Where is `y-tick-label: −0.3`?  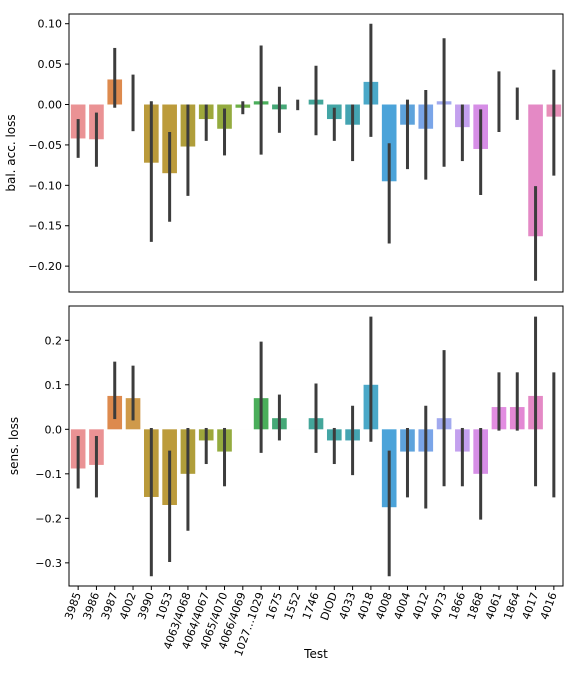 y-tick-label: −0.3 is located at coordinates (48, 563).